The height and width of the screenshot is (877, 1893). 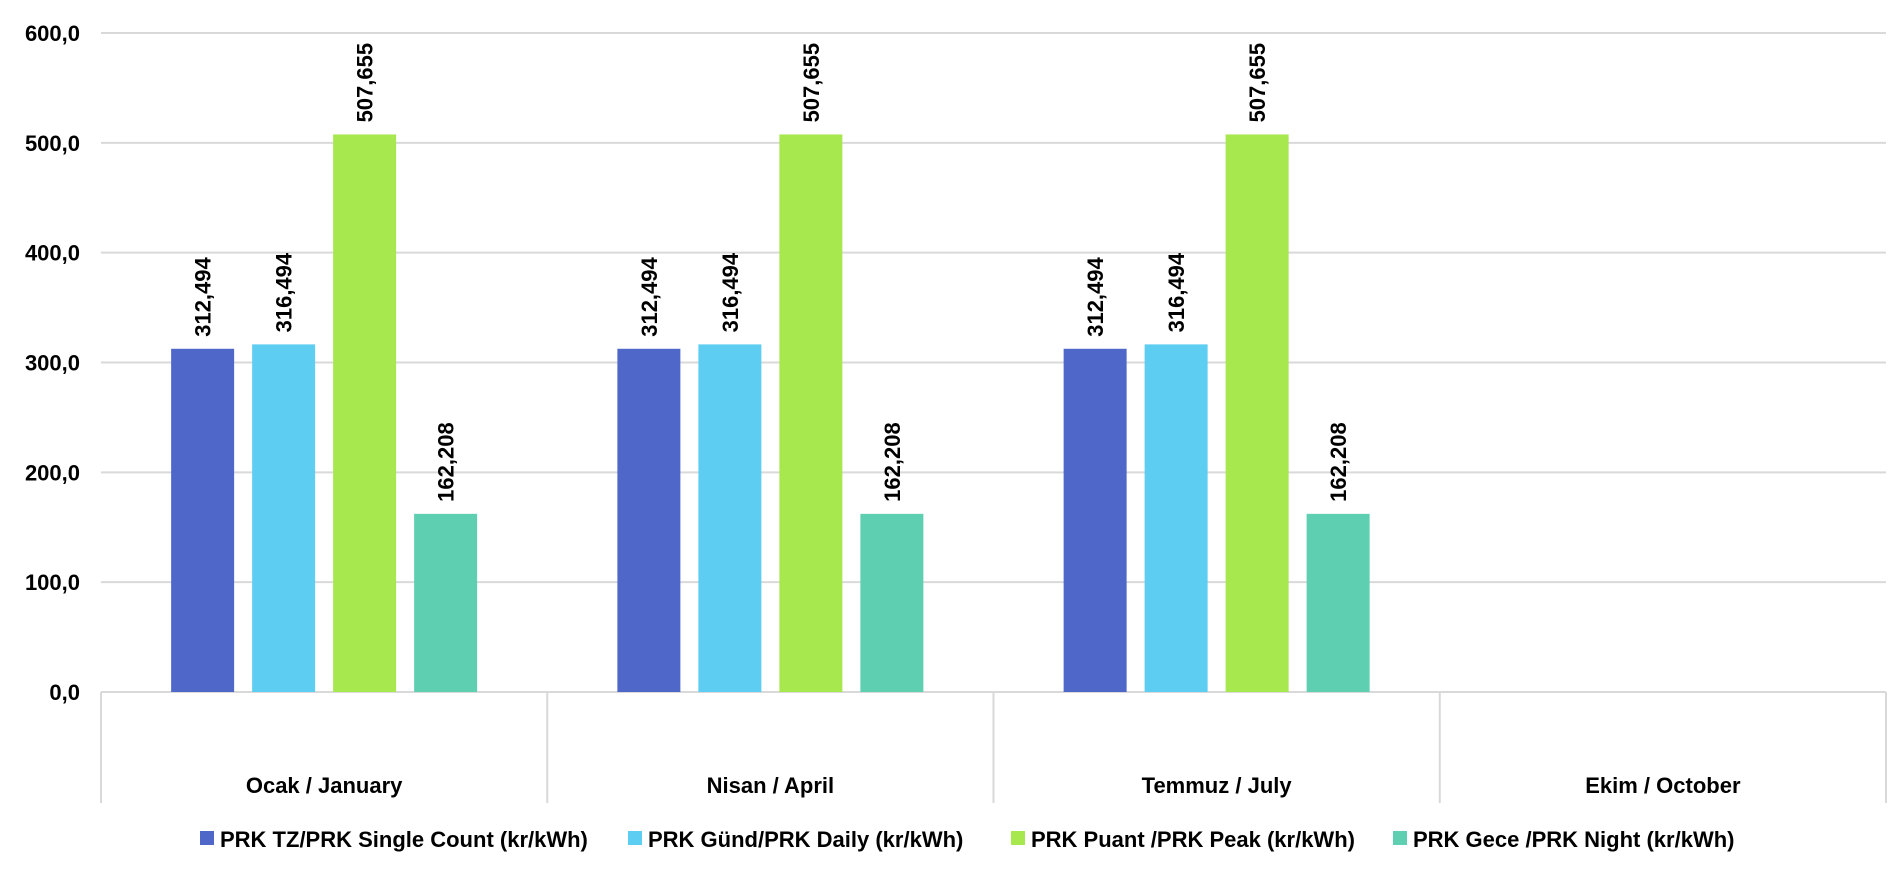 I want to click on y-tick-label: 100,0, so click(x=52, y=582).